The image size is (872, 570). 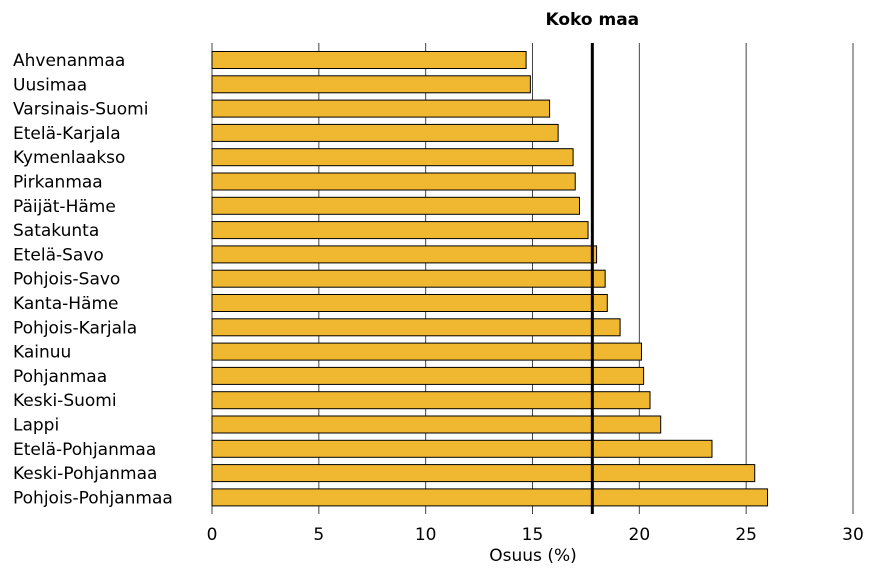 I want to click on category-label: Pirkanmaa, so click(x=58, y=183).